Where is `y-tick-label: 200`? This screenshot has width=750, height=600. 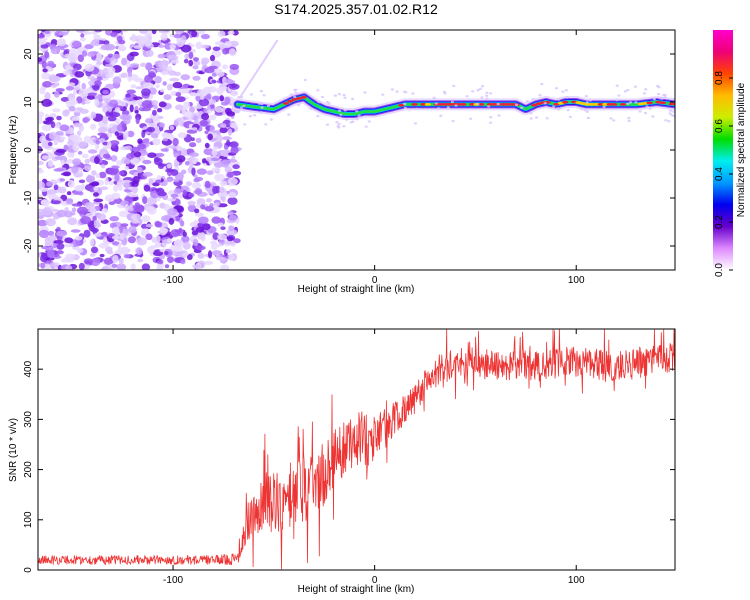 y-tick-label: 200 is located at coordinates (28, 469).